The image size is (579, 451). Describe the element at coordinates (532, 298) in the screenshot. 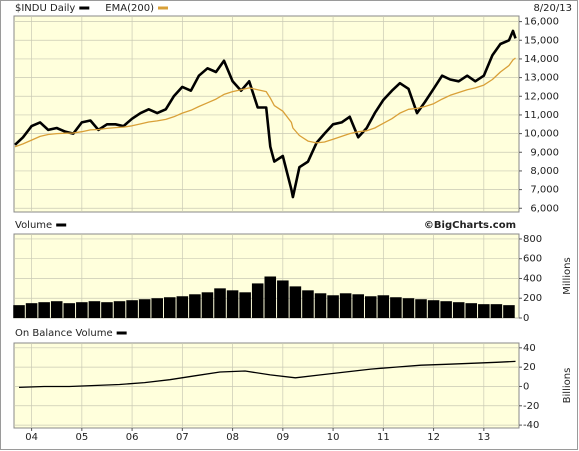

I see `y-tick-label: 200` at that location.